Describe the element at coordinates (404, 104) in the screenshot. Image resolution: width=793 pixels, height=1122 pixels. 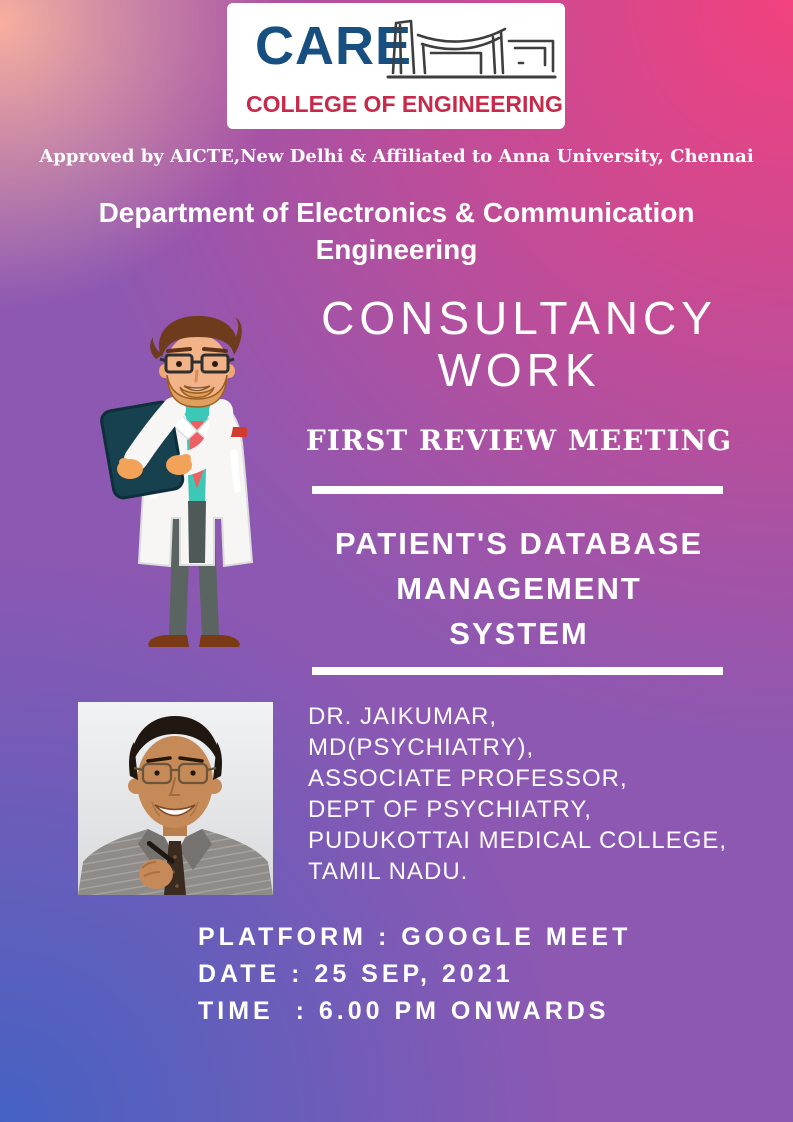
I see `college-logo-subtitle: COLLEGE OF ENGINEERING` at that location.